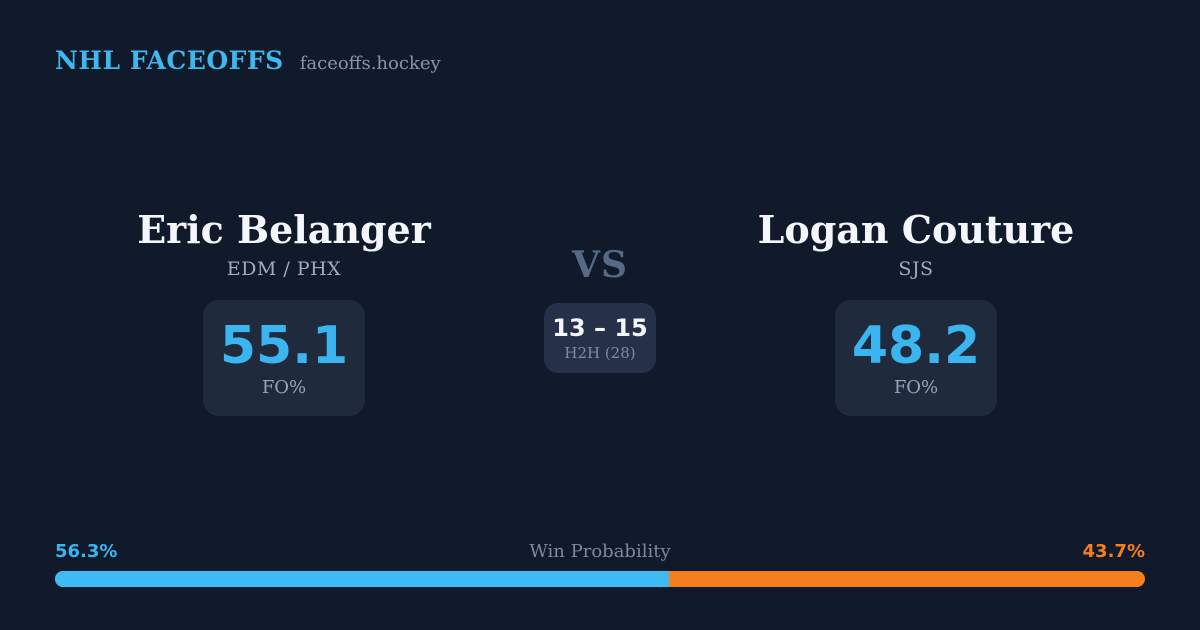 Image resolution: width=1200 pixels, height=630 pixels. I want to click on h2h-score: 13 – 15, so click(600, 328).